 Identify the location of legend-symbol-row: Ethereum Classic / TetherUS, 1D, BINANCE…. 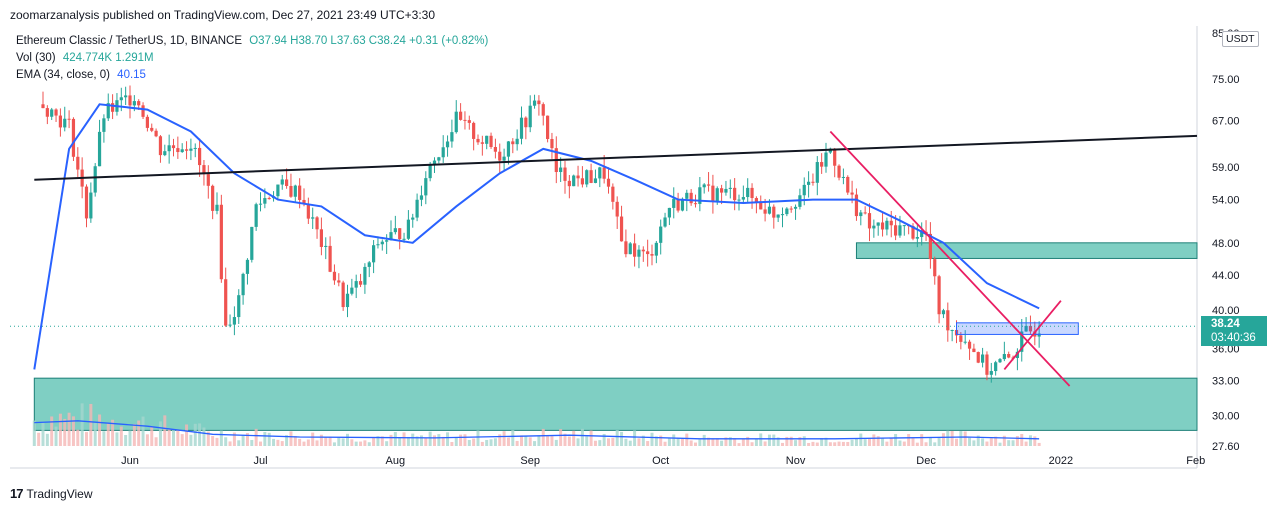
(252, 41).